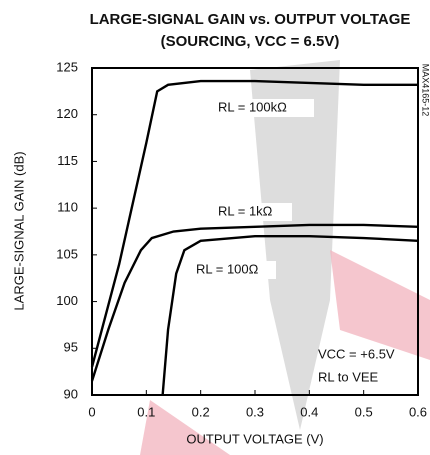  What do you see at coordinates (67, 160) in the screenshot?
I see `y-tick-label: 115` at bounding box center [67, 160].